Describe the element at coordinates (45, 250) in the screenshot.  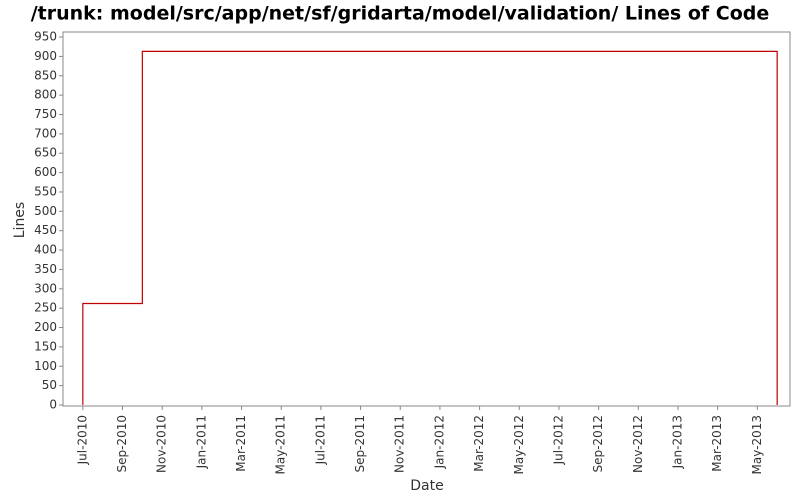
I see `y-tick-label: 400` at that location.